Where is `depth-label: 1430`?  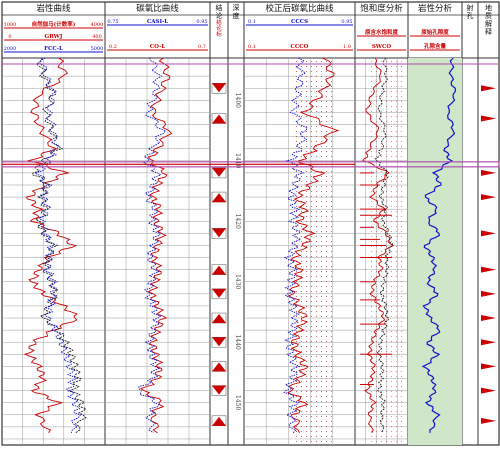 depth-label: 1430 is located at coordinates (237, 281).